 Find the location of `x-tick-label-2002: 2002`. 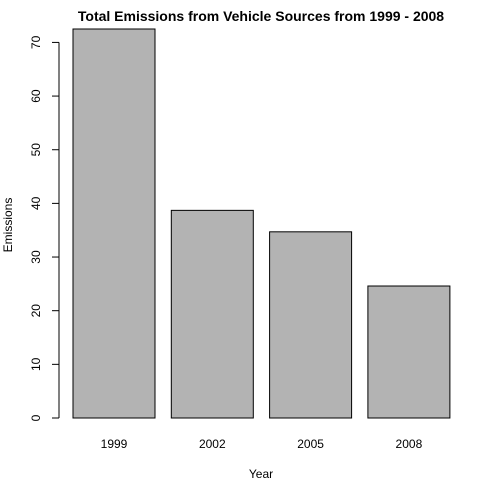

x-tick-label-2002: 2002 is located at coordinates (212, 444).